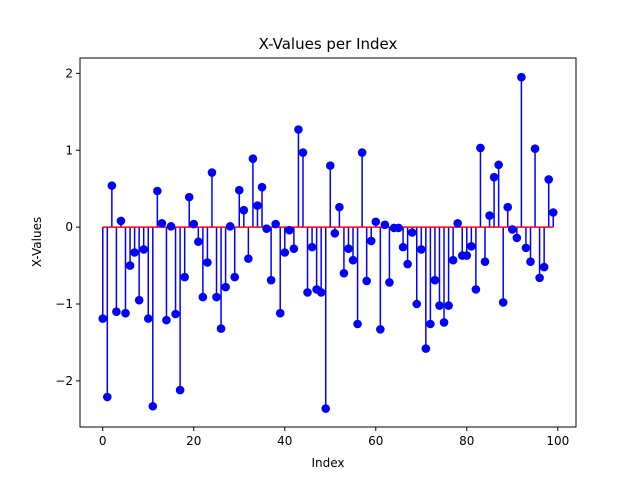 Image resolution: width=640 pixels, height=480 pixels. I want to click on y-tick-label: 2, so click(69, 73).